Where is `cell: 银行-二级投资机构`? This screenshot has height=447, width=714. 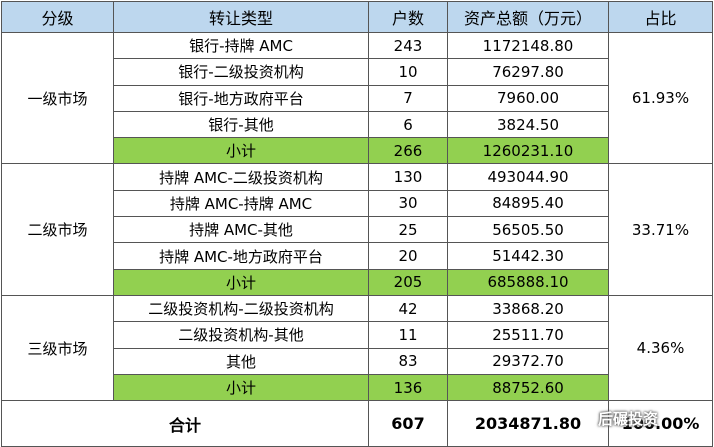
cell: 银行-二级投资机构 is located at coordinates (241, 72).